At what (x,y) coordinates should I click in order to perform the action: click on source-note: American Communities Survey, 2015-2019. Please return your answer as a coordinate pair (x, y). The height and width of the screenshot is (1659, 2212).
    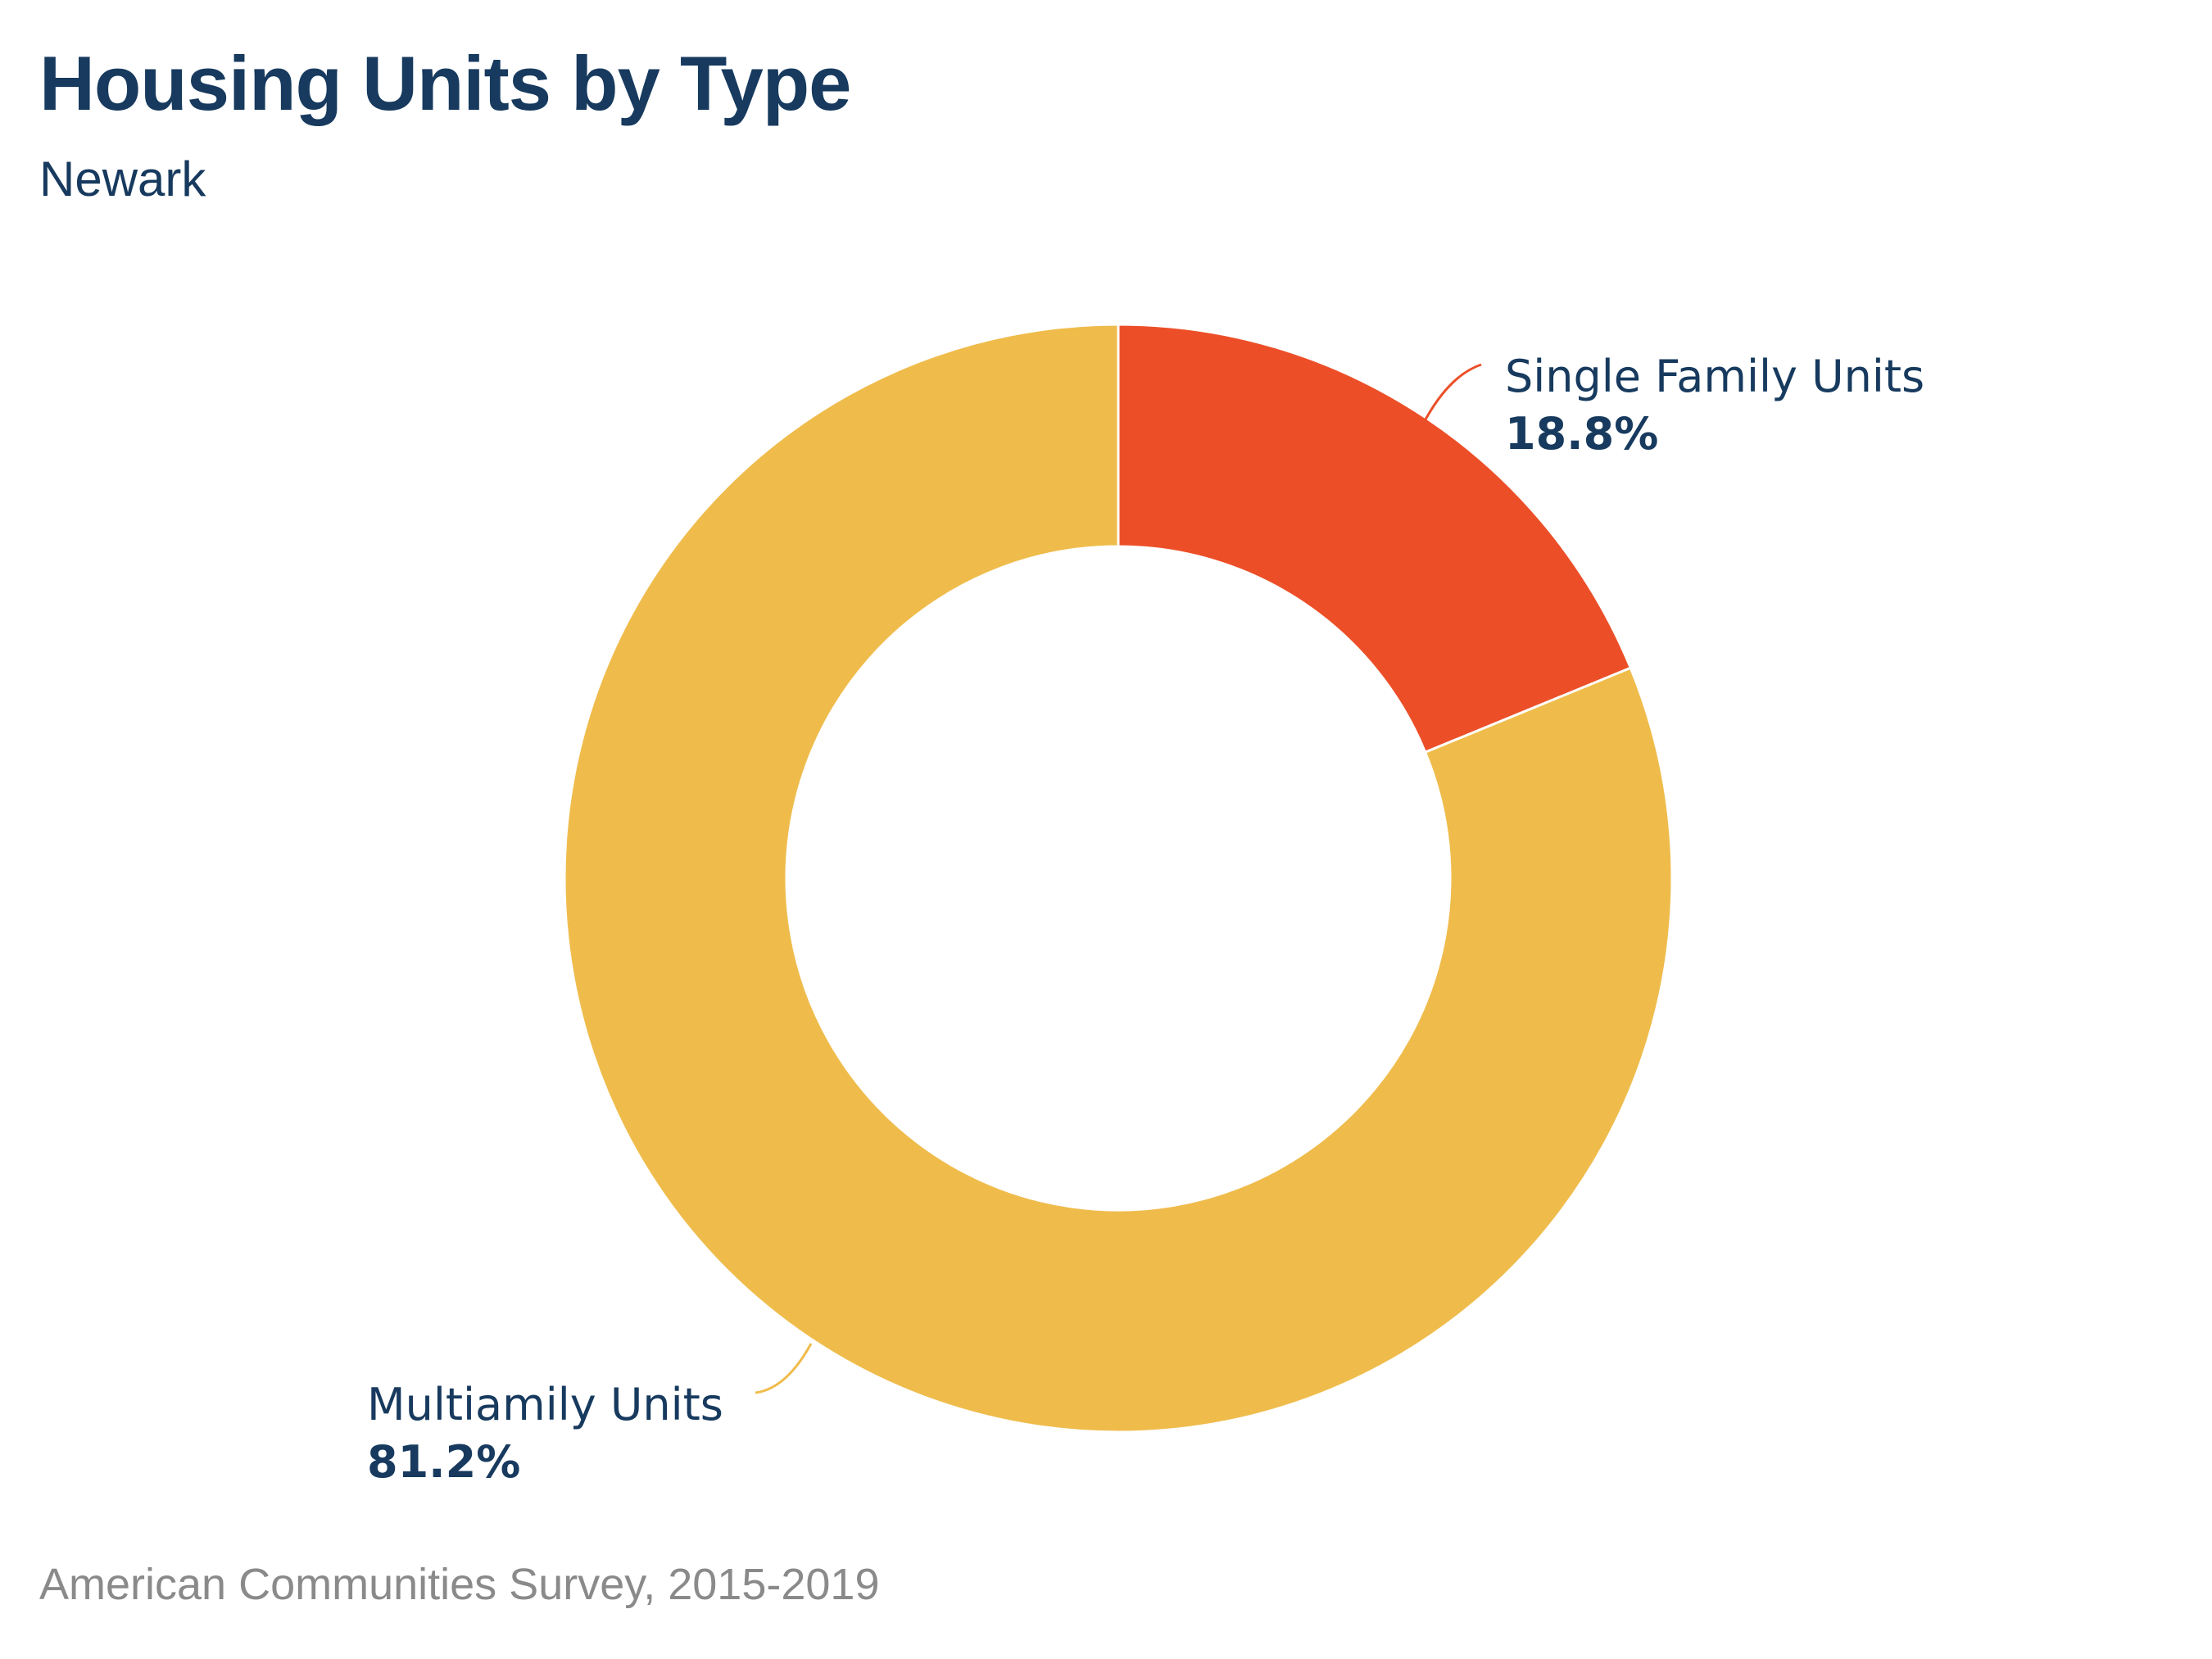
    Looking at the image, I should click on (459, 1584).